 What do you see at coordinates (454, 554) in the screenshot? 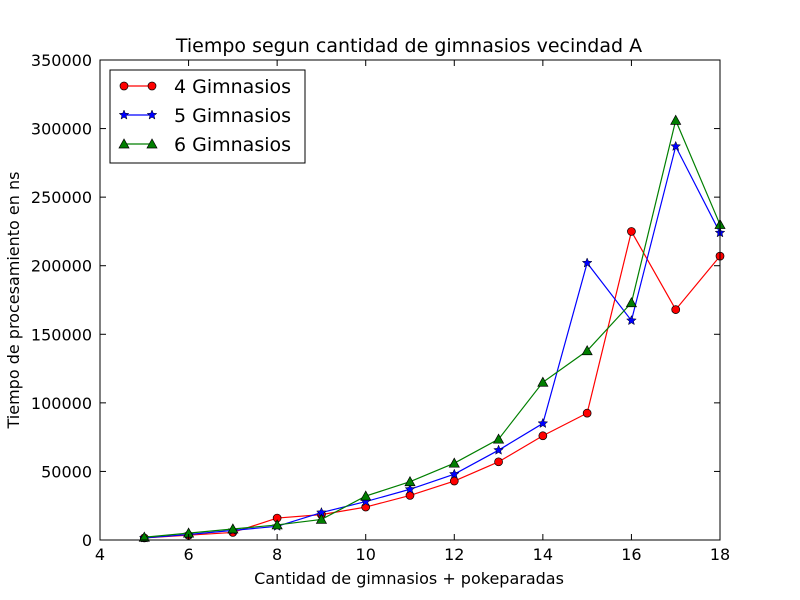
I see `x-tick-label: 12` at bounding box center [454, 554].